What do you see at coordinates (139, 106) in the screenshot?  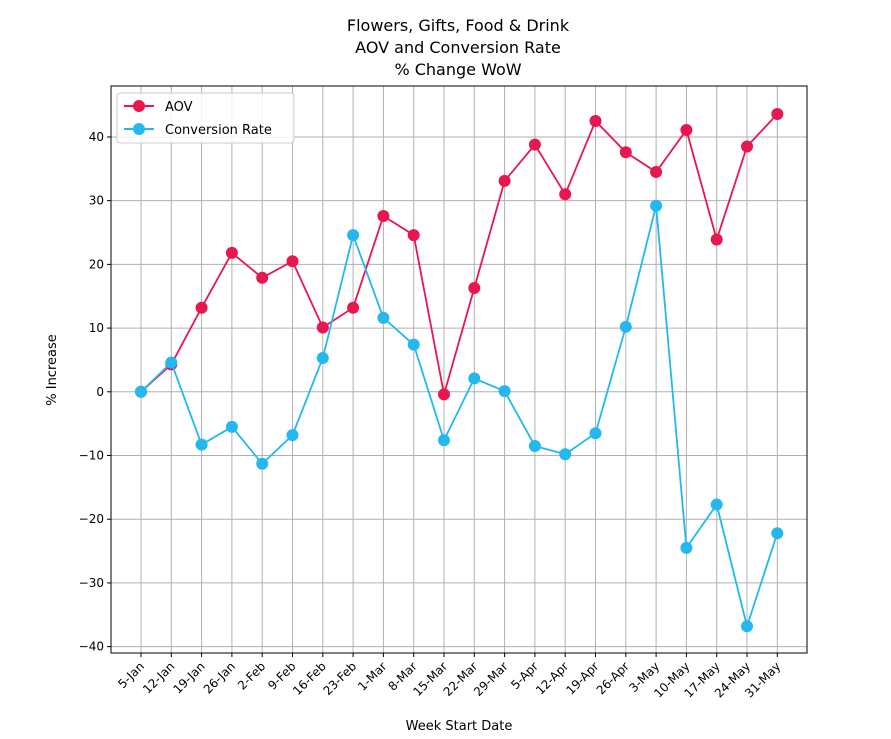 I see `legend-aov-marker` at bounding box center [139, 106].